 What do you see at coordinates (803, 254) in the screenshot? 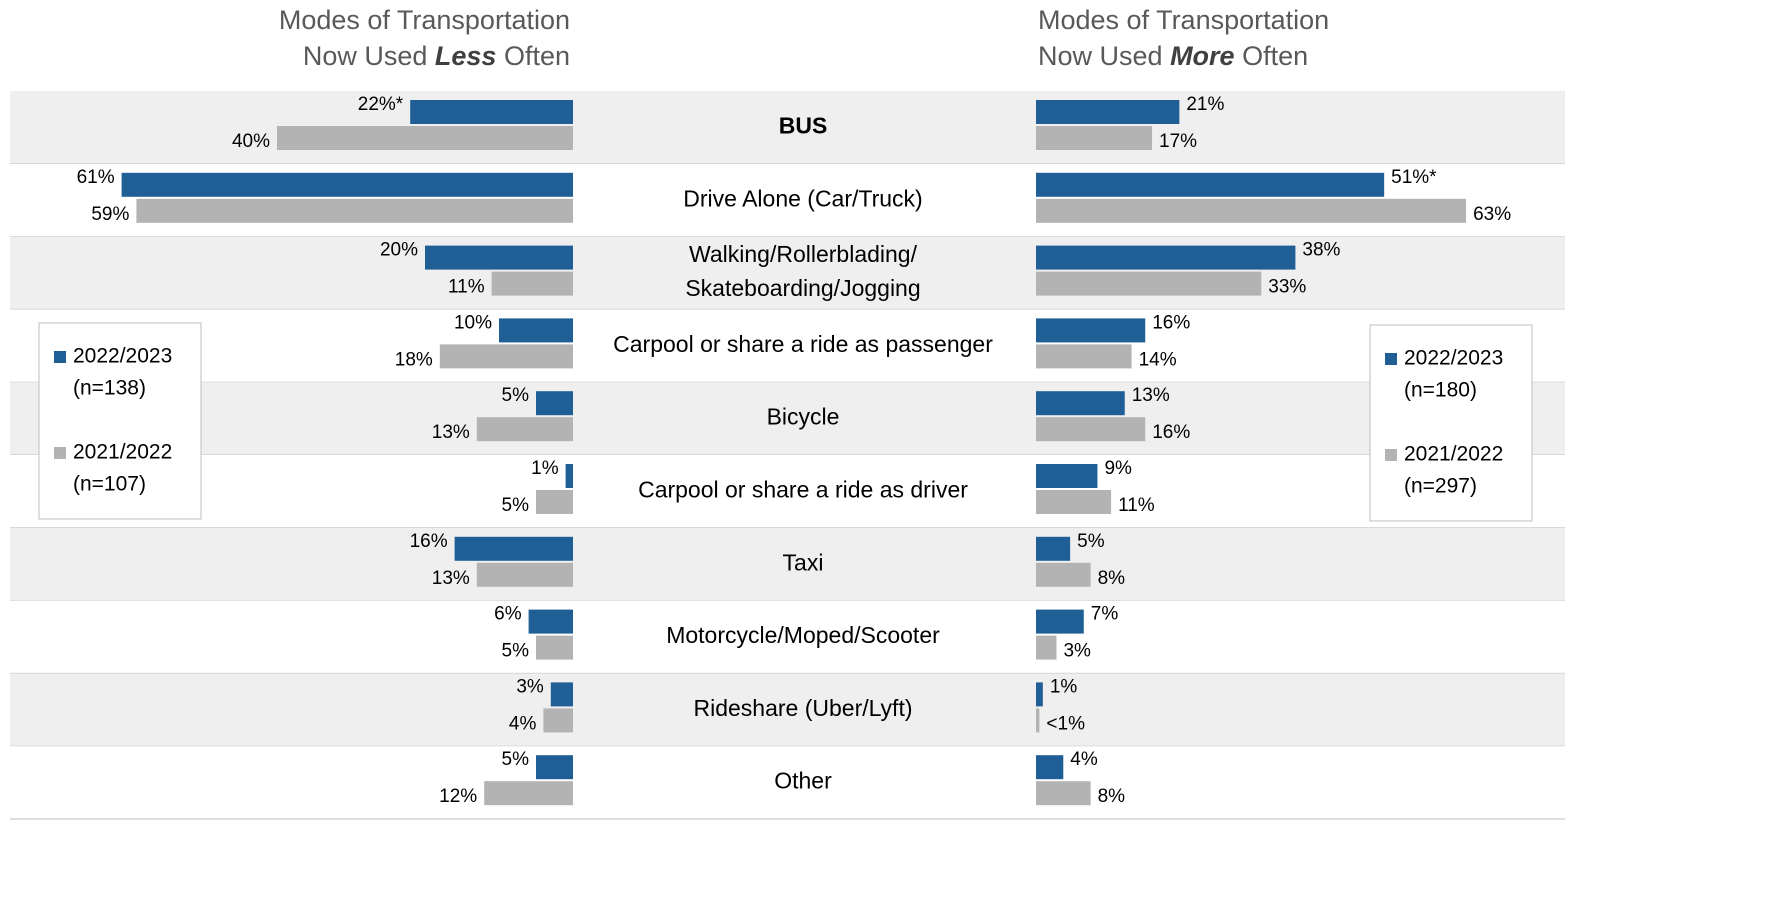
I see `category-label: Walking/Rollerblading/` at bounding box center [803, 254].